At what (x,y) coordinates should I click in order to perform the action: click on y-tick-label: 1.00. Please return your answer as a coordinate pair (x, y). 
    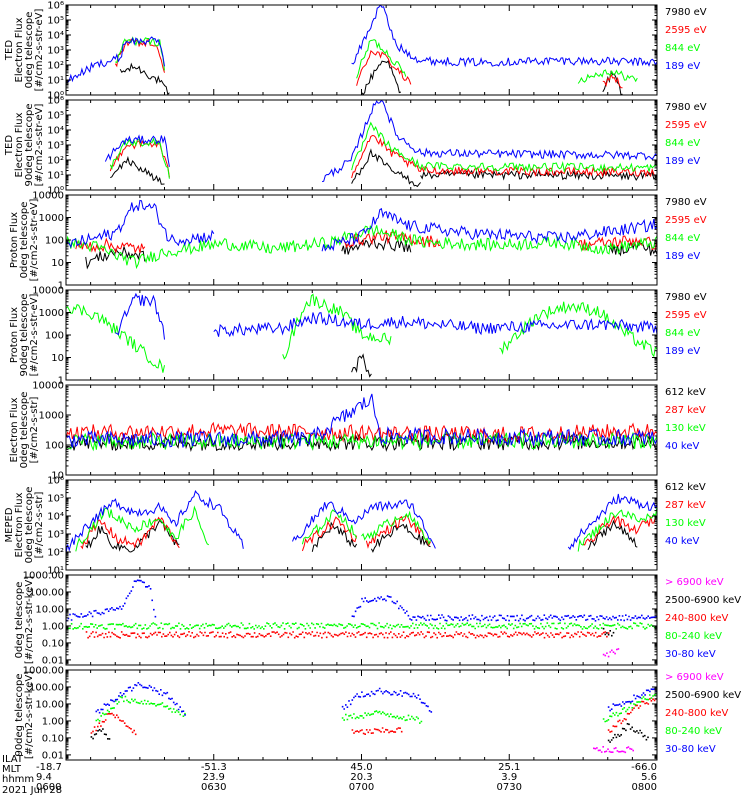
    Looking at the image, I should click on (53, 626).